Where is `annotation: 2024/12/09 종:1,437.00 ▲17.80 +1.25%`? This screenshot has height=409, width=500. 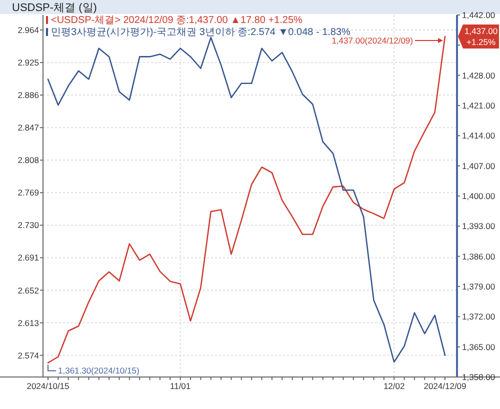 annotation: 2024/12/09 종:1,437.00 ▲17.80 +1.25% is located at coordinates (212, 20).